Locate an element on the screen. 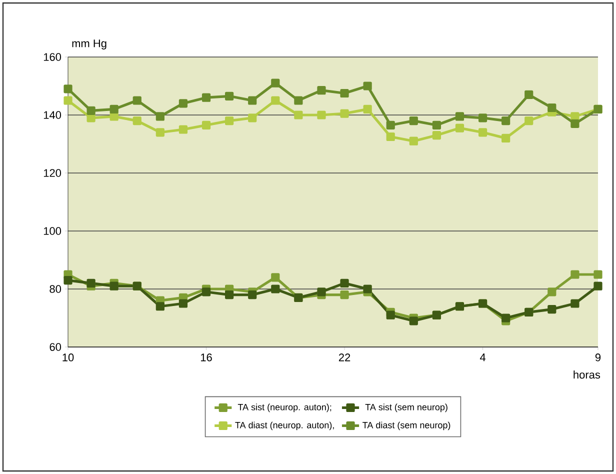 This screenshot has width=616, height=474. y-tick-label: 60 is located at coordinates (56, 347).